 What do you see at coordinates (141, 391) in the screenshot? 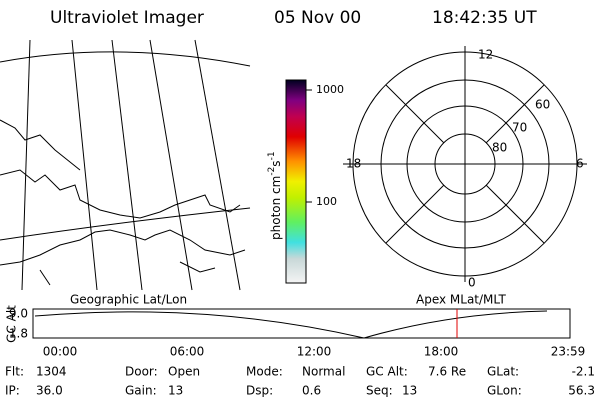
I see `info-label: Gain:` at bounding box center [141, 391].